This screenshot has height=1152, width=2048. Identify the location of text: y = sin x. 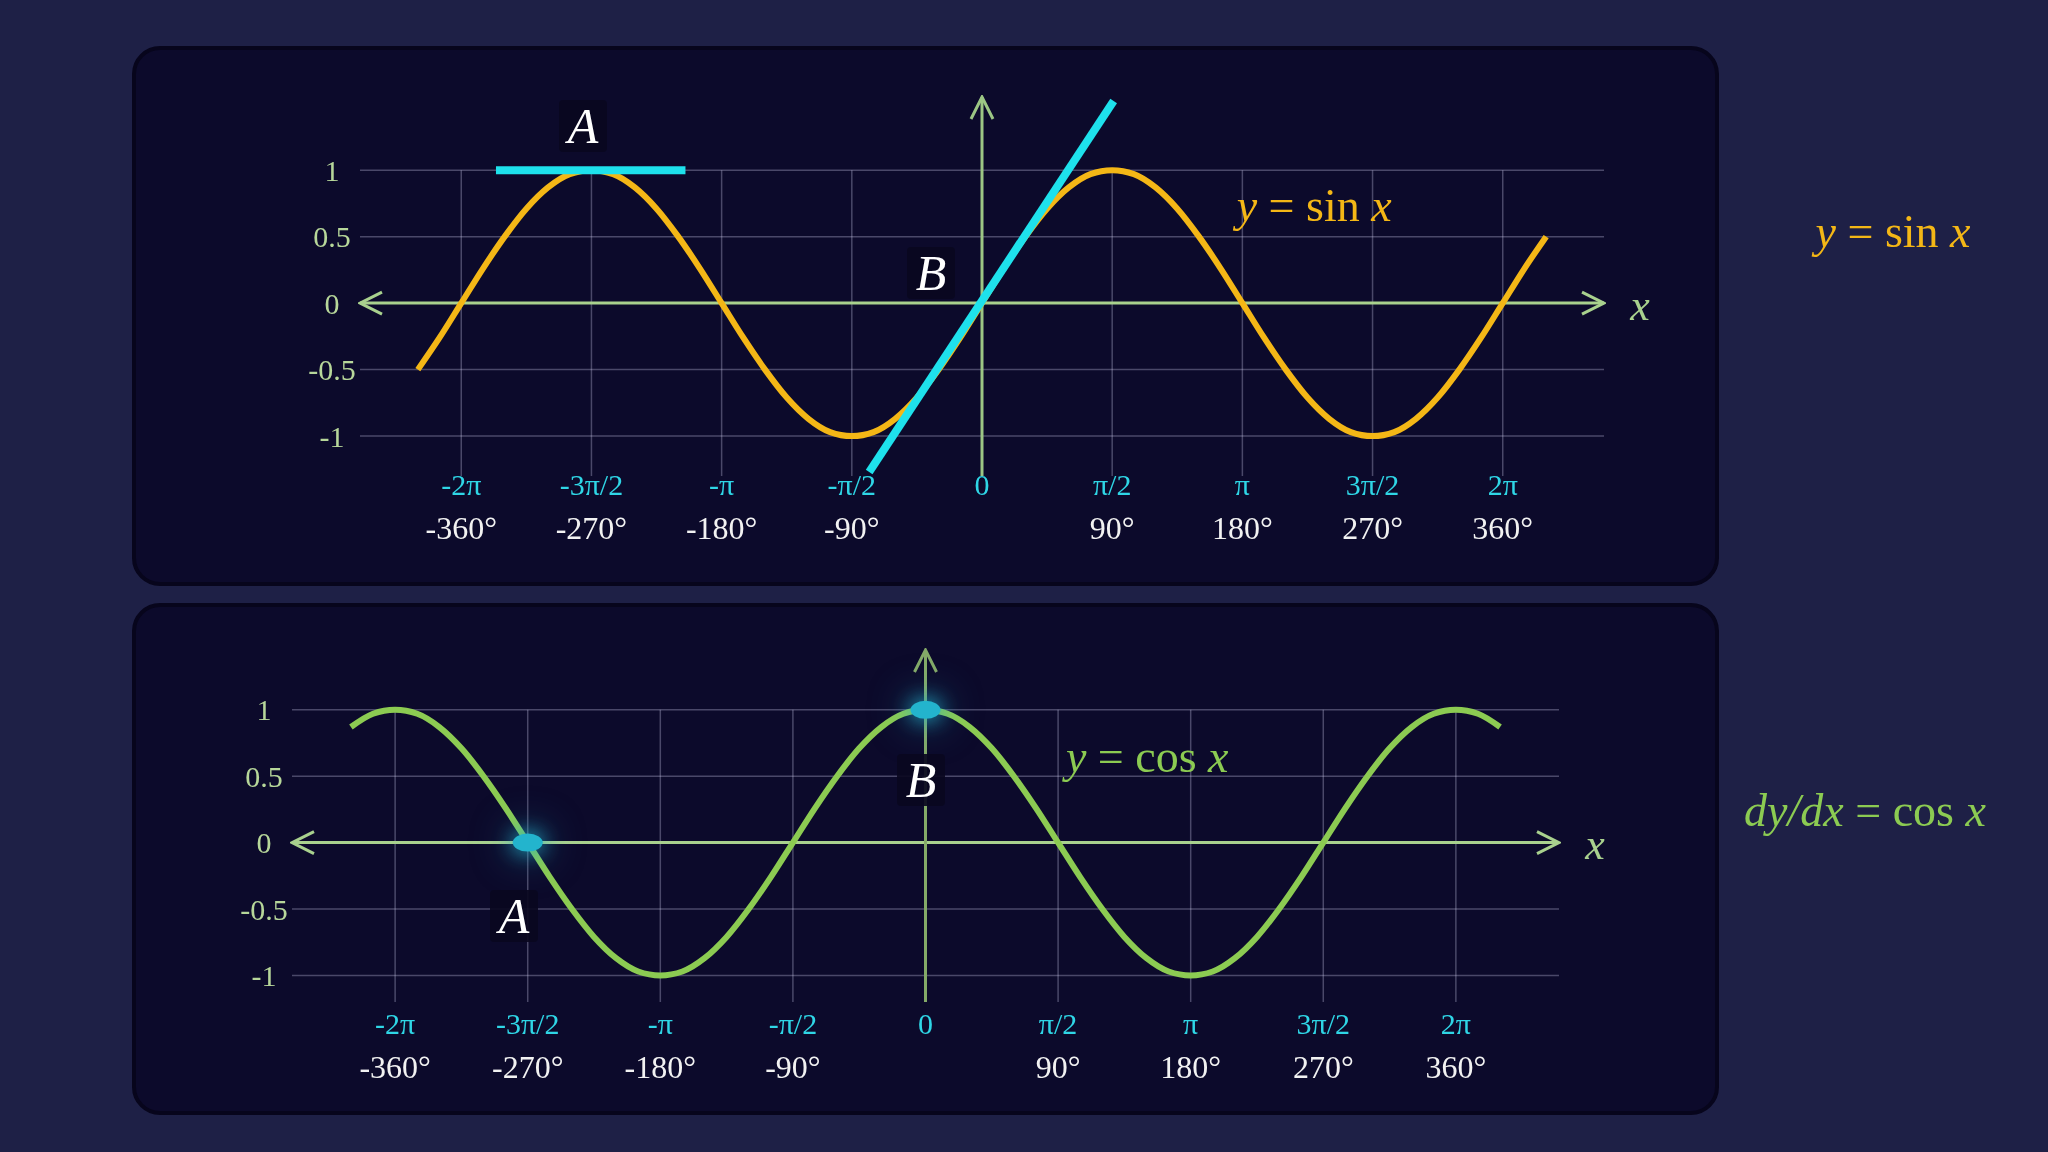
(1891, 231).